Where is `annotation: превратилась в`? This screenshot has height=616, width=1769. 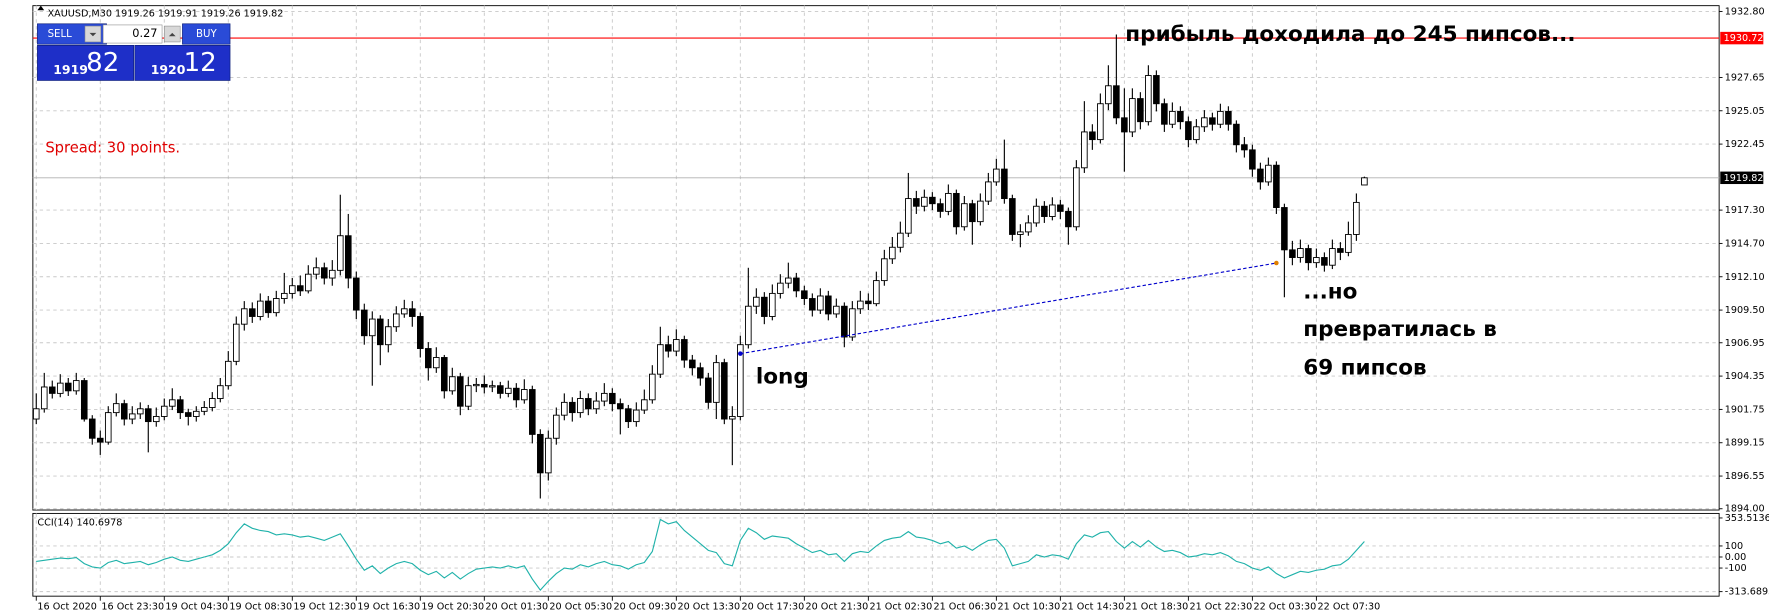 annotation: превратилась в is located at coordinates (1400, 329).